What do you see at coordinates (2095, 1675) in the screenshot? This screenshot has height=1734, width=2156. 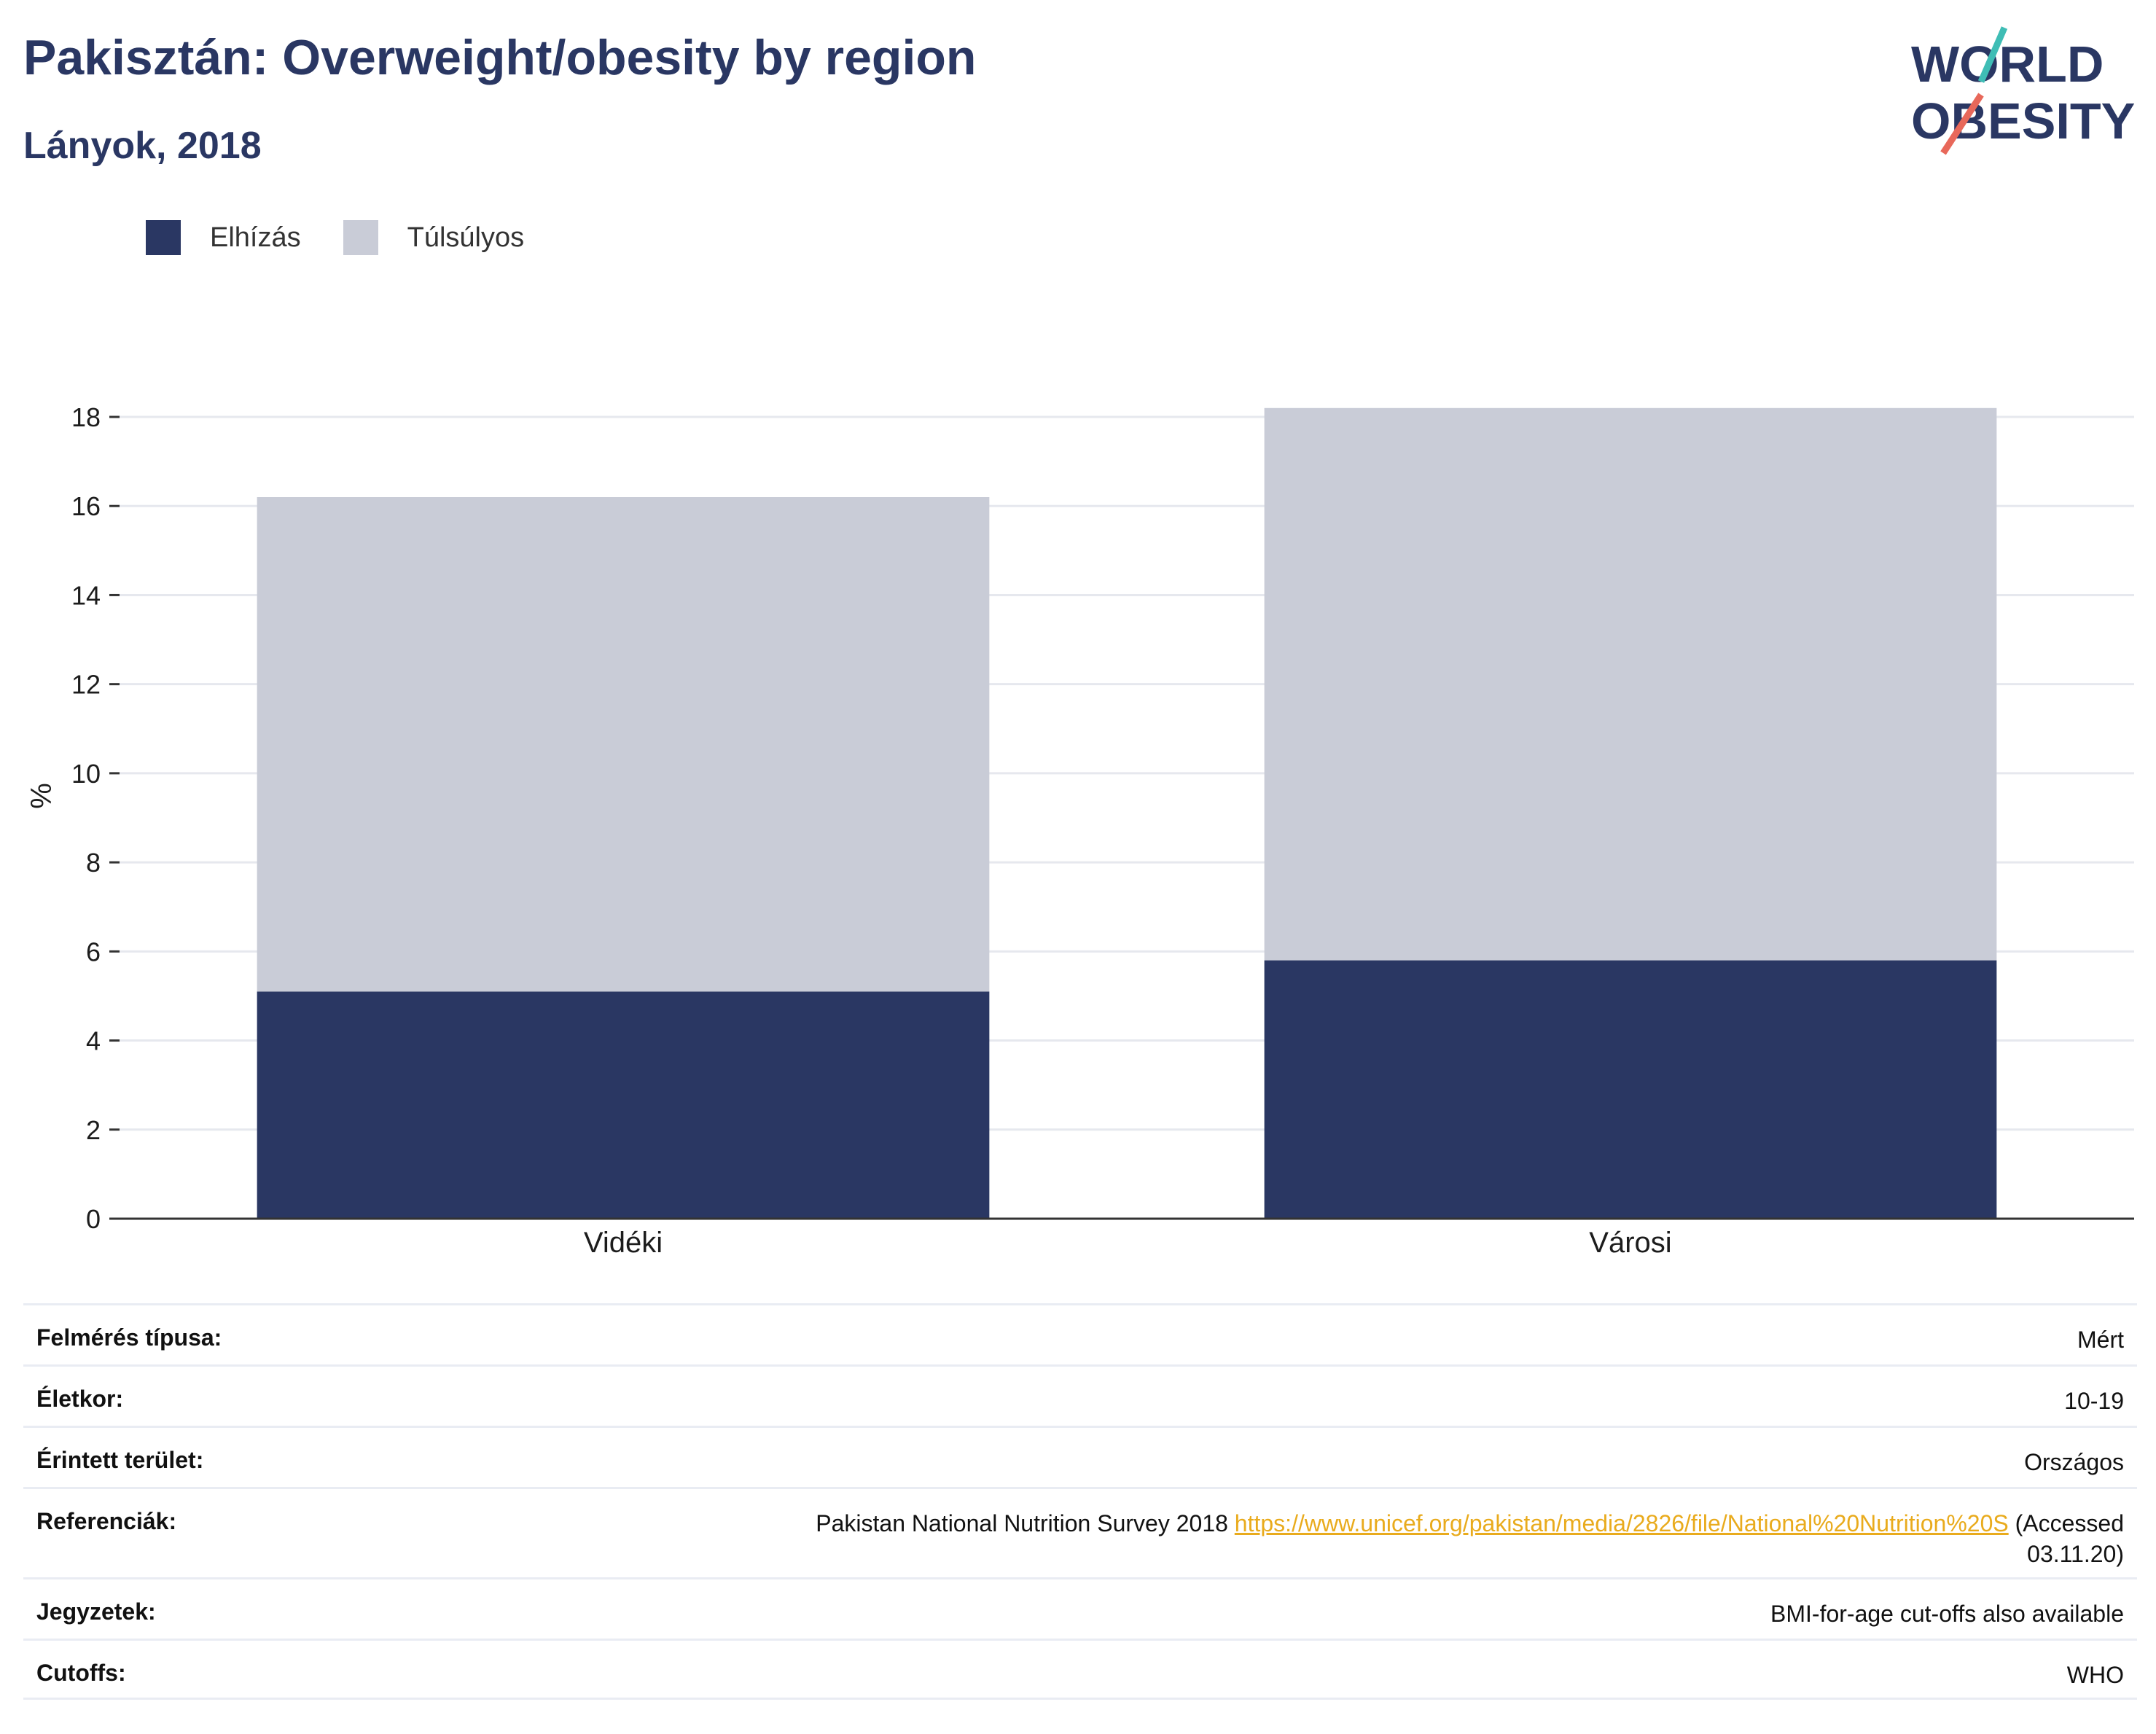 I see `info-value: WHO` at bounding box center [2095, 1675].